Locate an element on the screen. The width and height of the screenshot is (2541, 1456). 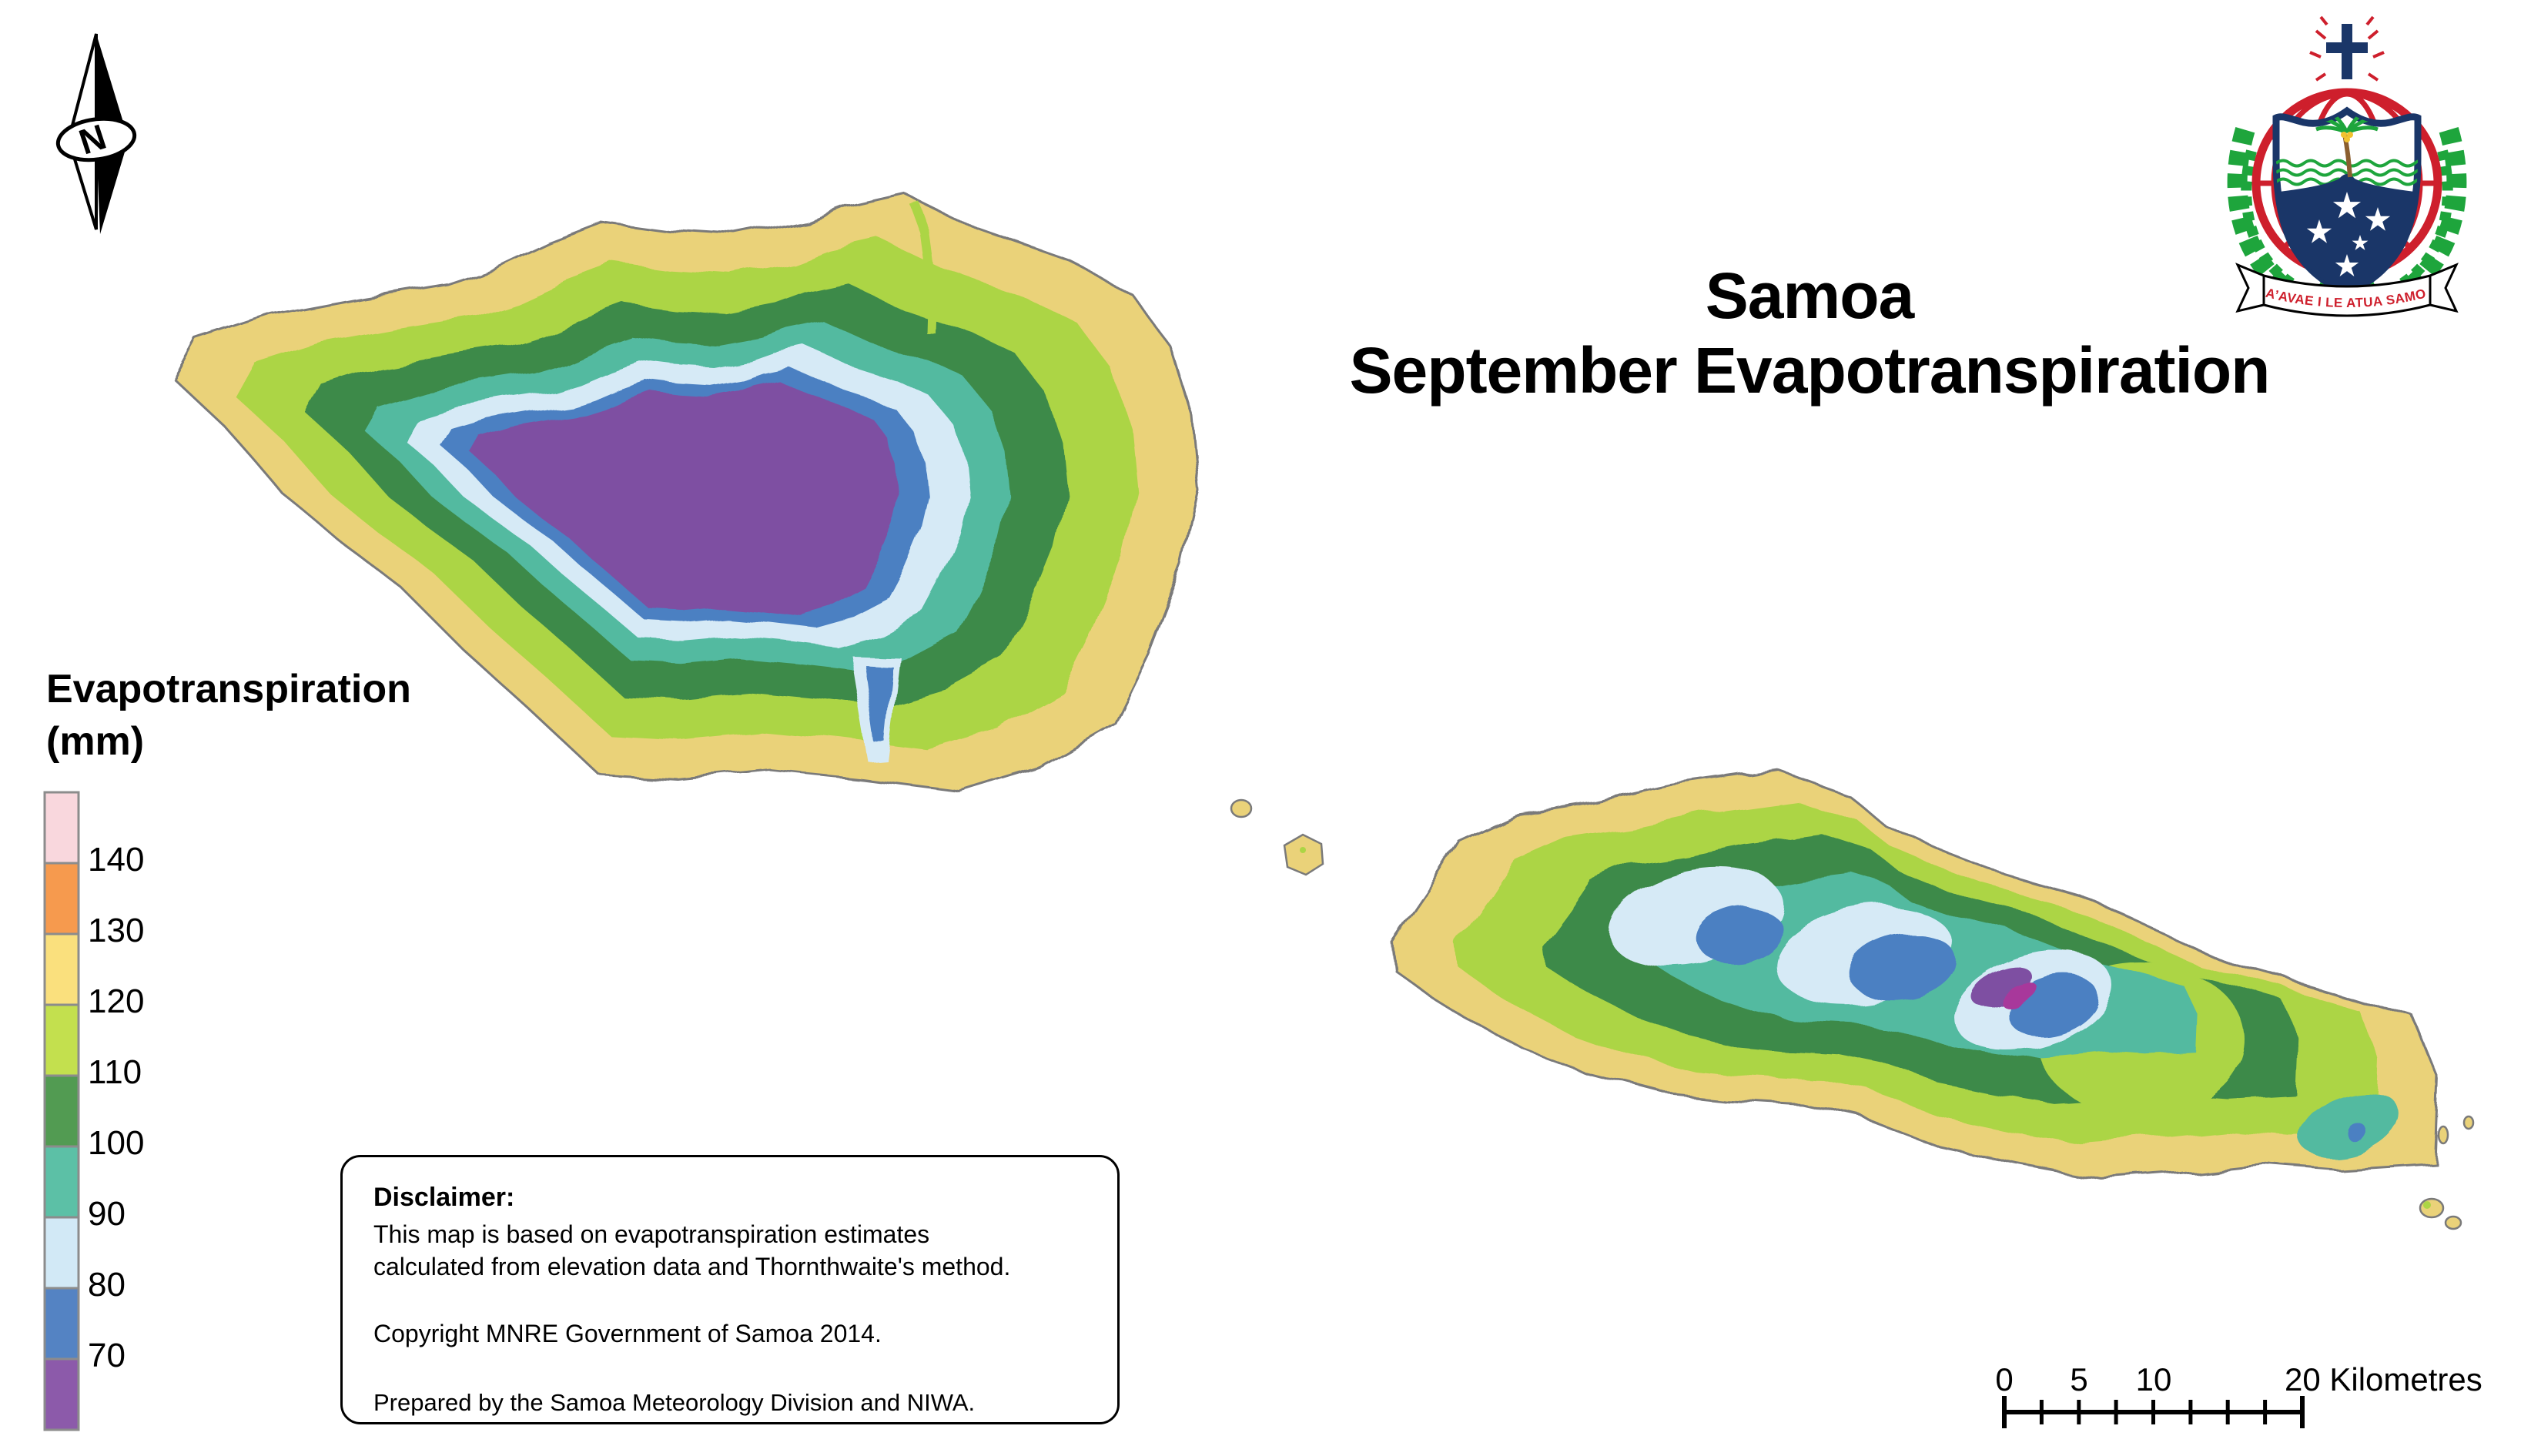
cross-rays is located at coordinates (2347, 48).